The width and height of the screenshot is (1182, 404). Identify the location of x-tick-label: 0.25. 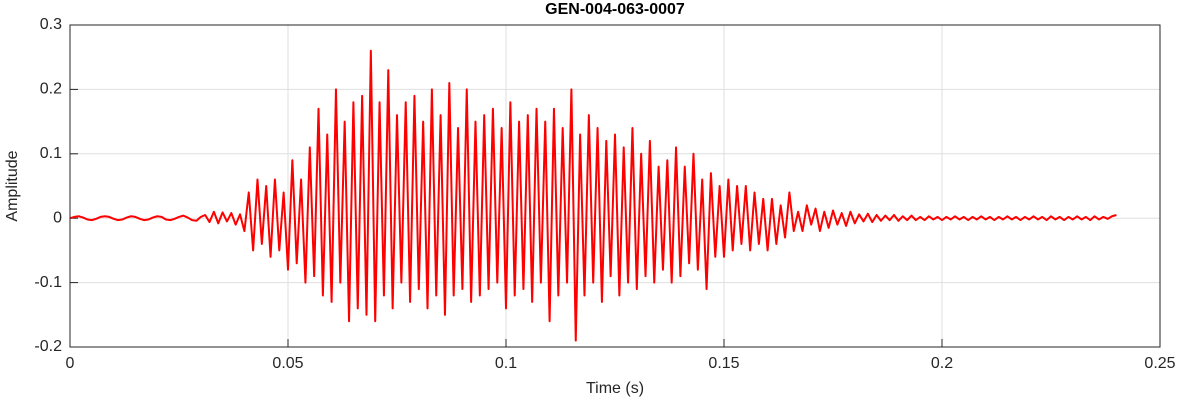
(1159, 363).